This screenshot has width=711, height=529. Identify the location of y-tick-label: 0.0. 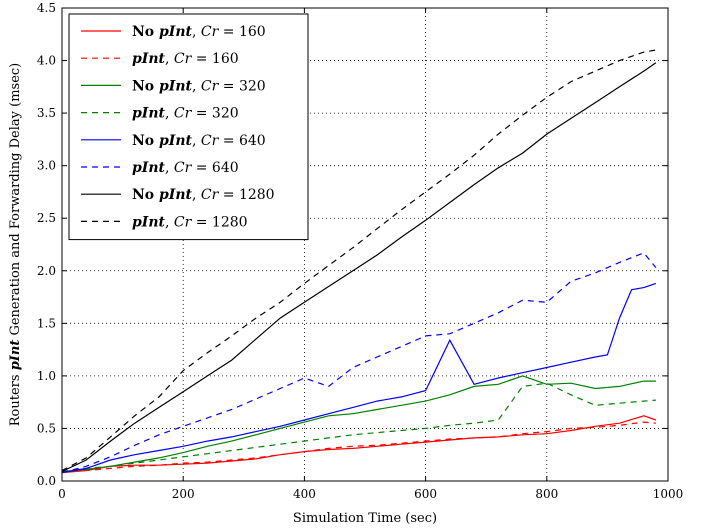
(46, 481).